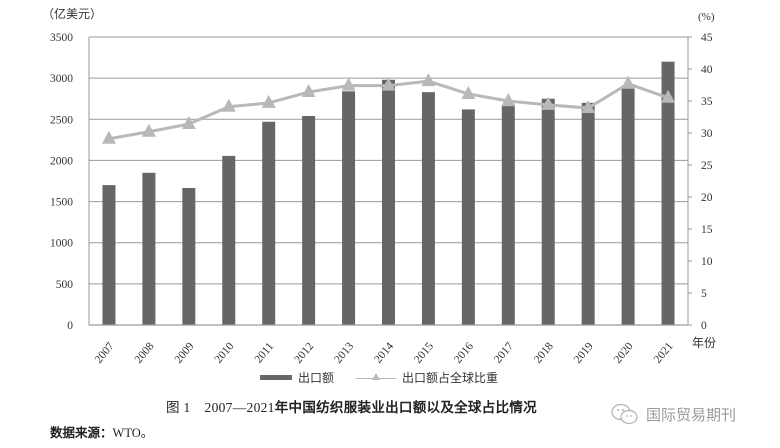 The image size is (780, 448). Describe the element at coordinates (624, 353) in the screenshot. I see `x-tick-label: 2020` at that location.